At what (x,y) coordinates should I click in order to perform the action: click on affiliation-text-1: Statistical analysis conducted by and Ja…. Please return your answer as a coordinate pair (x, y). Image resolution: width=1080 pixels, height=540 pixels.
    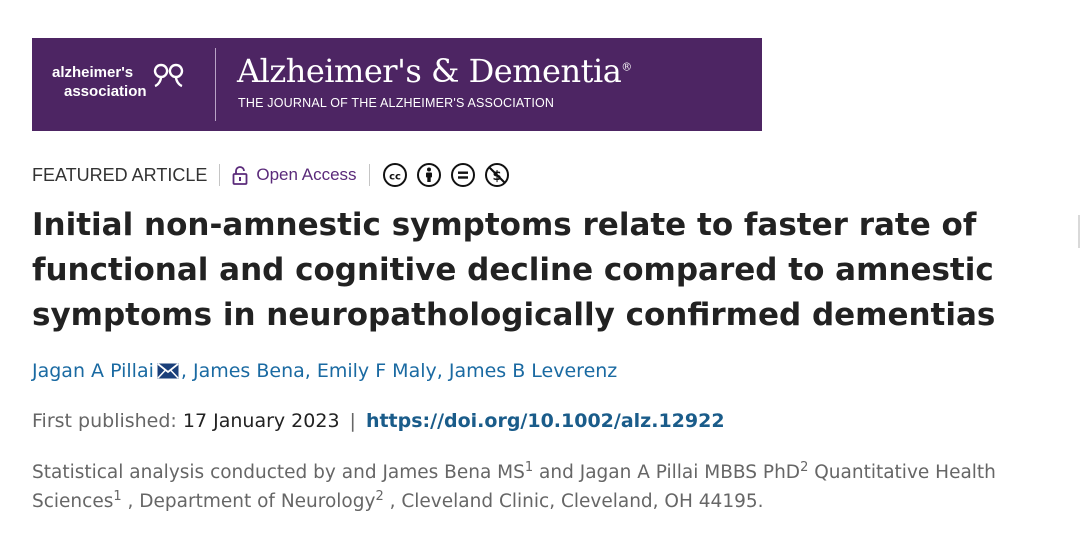
    Looking at the image, I should click on (278, 472).